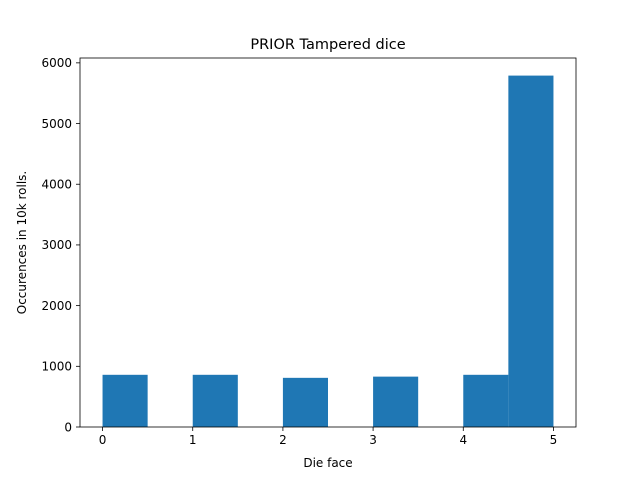 The width and height of the screenshot is (640, 480). I want to click on x-axis-label: Die face, so click(327, 463).